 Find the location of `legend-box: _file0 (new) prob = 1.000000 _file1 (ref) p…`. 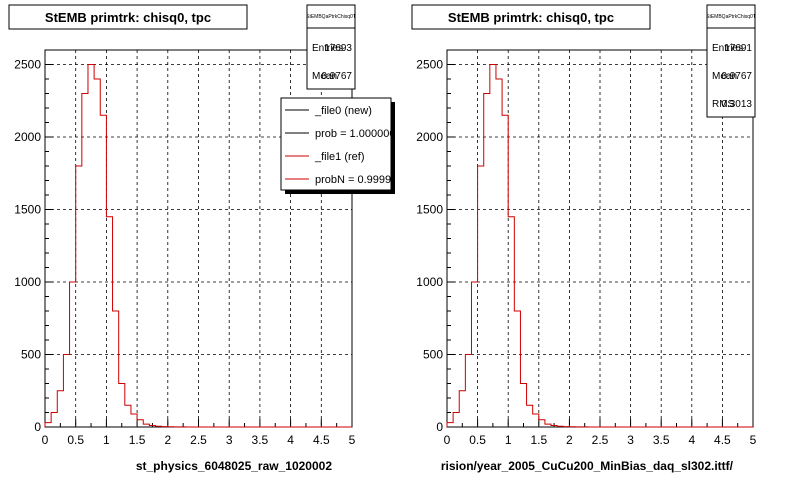

legend-box: _file0 (new) prob = 1.000000 _file1 (ref) p… is located at coordinates (341, 145).